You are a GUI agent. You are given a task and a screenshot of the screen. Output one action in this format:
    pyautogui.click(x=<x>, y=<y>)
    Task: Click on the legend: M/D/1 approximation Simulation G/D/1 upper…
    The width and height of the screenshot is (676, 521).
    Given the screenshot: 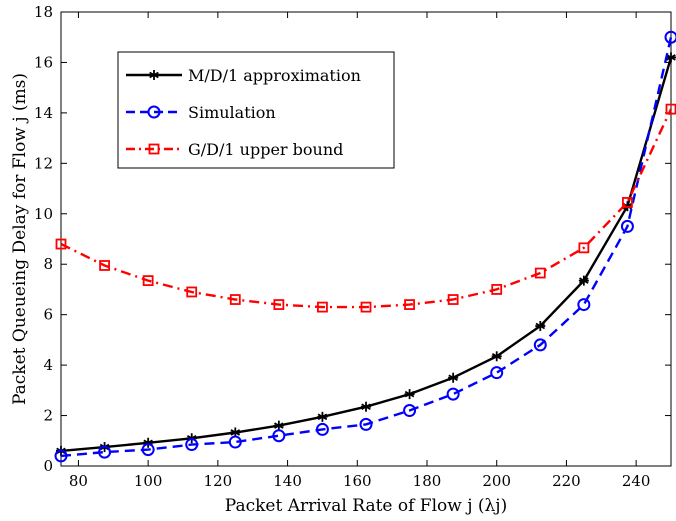 What is the action you would take?
    pyautogui.click(x=256, y=110)
    